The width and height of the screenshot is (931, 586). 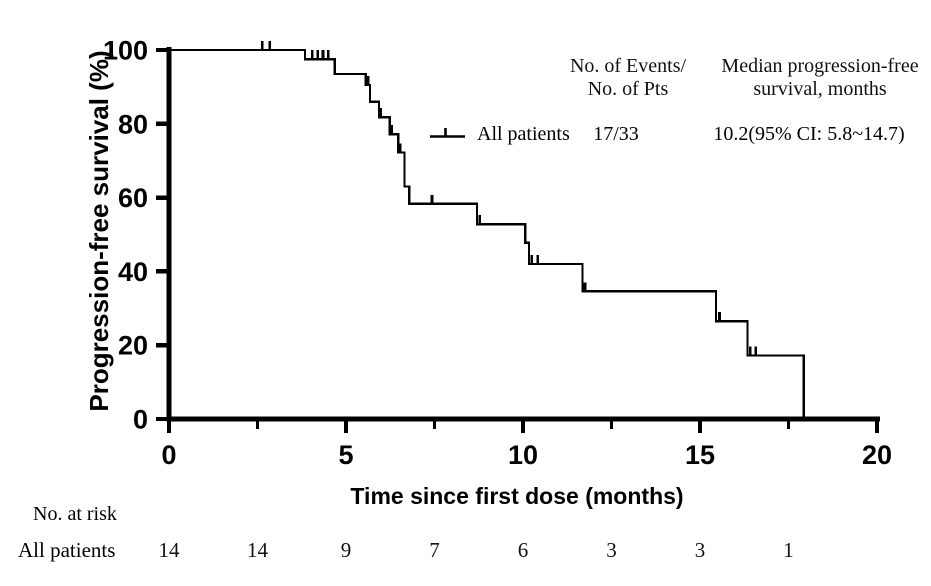 What do you see at coordinates (517, 496) in the screenshot?
I see `x-axis-title: Time since first dose (months)` at bounding box center [517, 496].